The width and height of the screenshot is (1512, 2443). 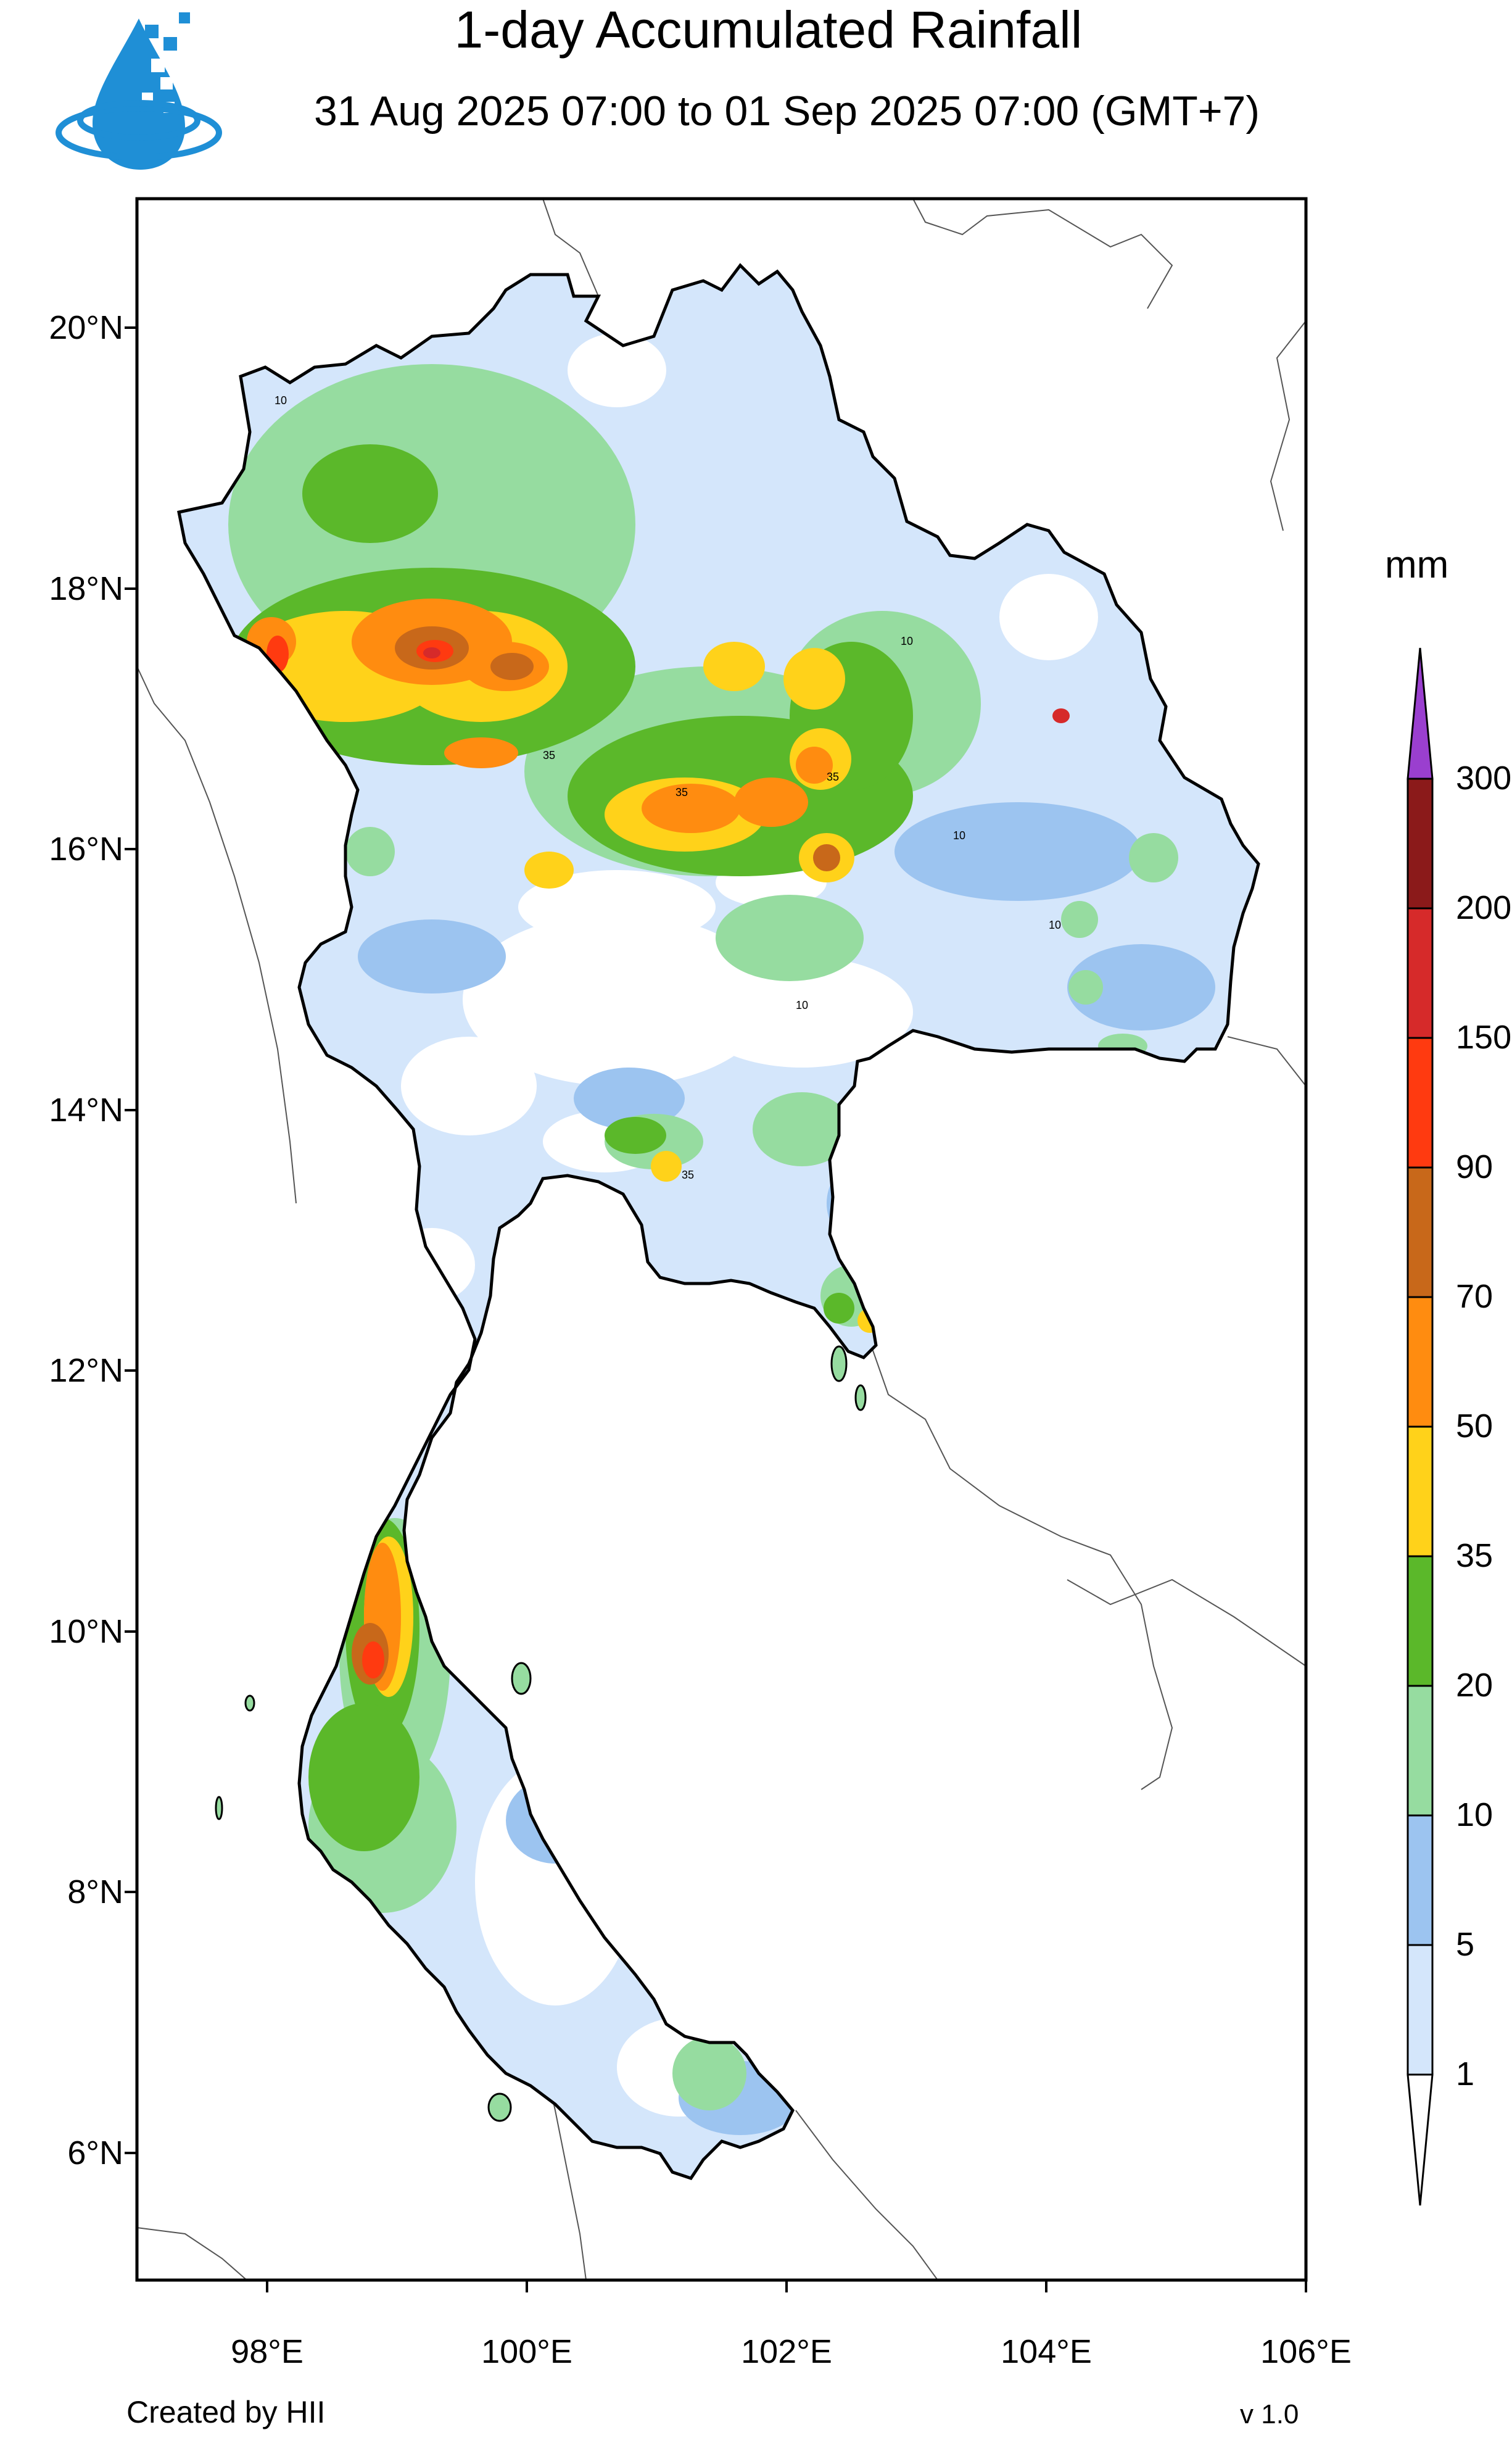 What do you see at coordinates (86, 850) in the screenshot?
I see `lat-label: 16°N` at bounding box center [86, 850].